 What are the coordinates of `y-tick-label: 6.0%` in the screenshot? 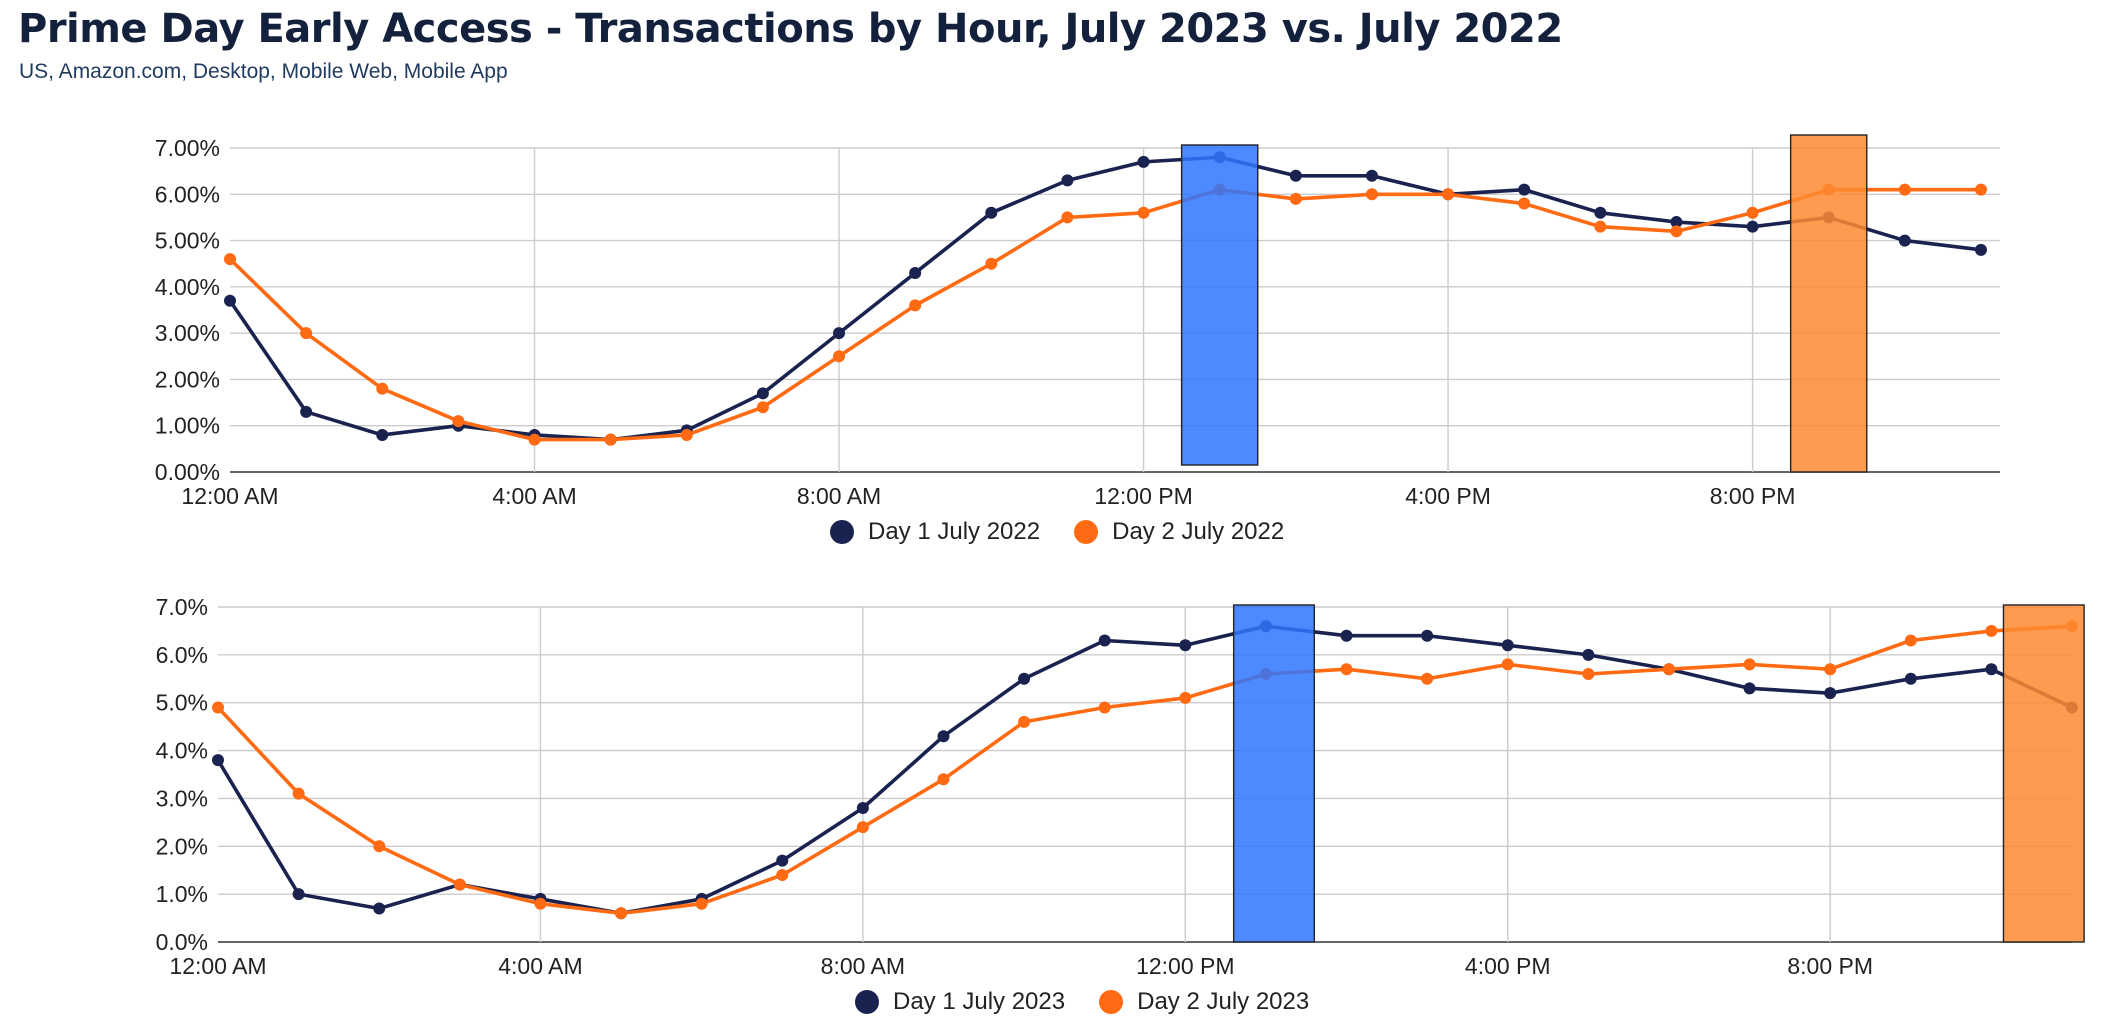 It's located at (182, 655).